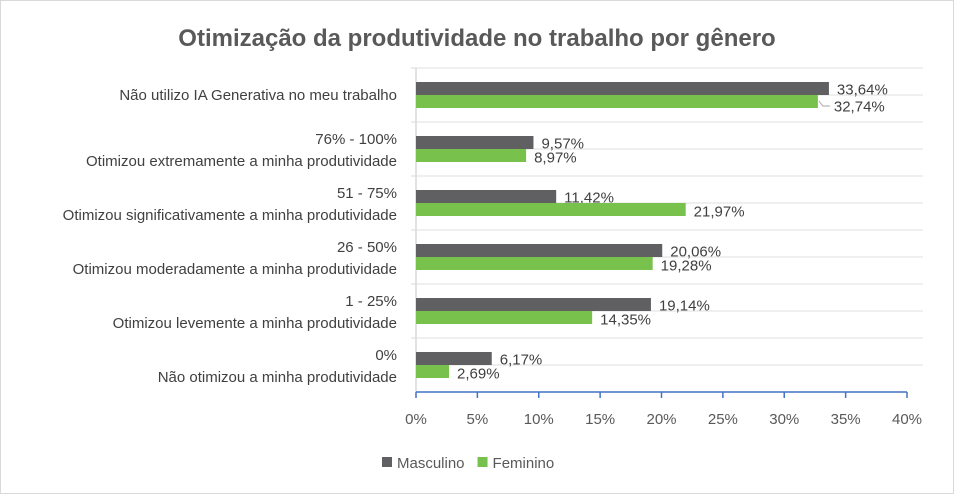 This screenshot has width=954, height=494. What do you see at coordinates (562, 144) in the screenshot?
I see `data-label: 9,57%` at bounding box center [562, 144].